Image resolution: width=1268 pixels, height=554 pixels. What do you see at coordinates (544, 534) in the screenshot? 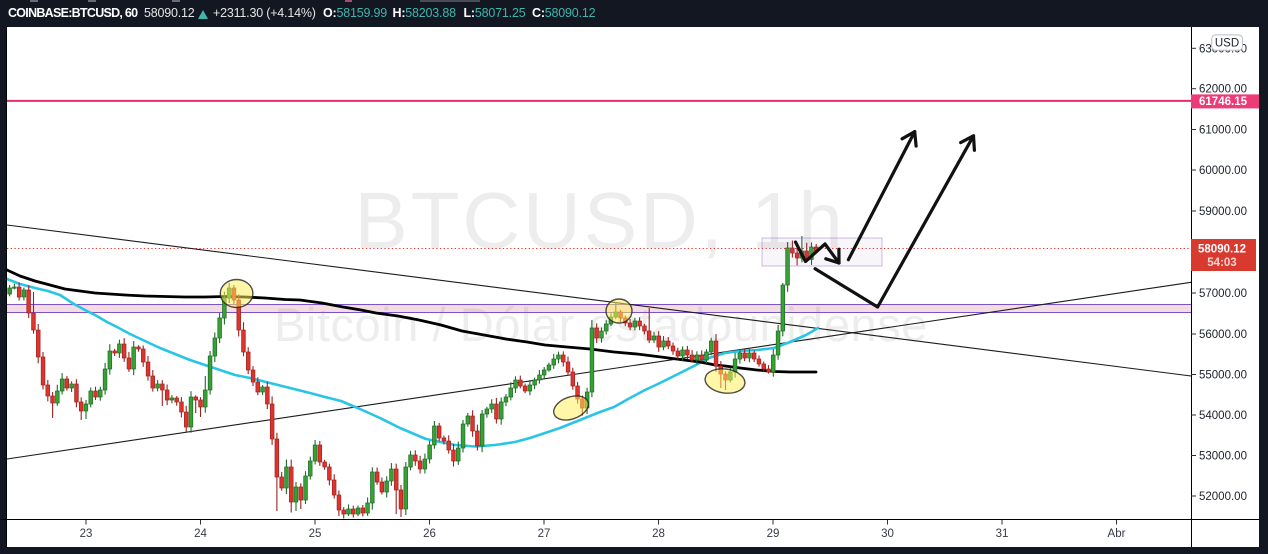
I see `svg-text: 27` at bounding box center [544, 534].